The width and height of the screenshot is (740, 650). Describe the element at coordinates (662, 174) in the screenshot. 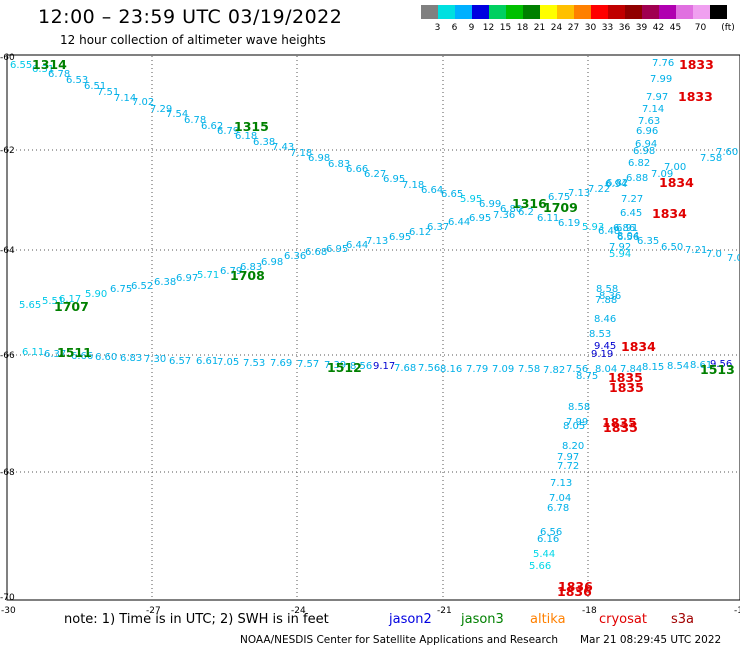

I see `wave-height-label: 7.09` at that location.